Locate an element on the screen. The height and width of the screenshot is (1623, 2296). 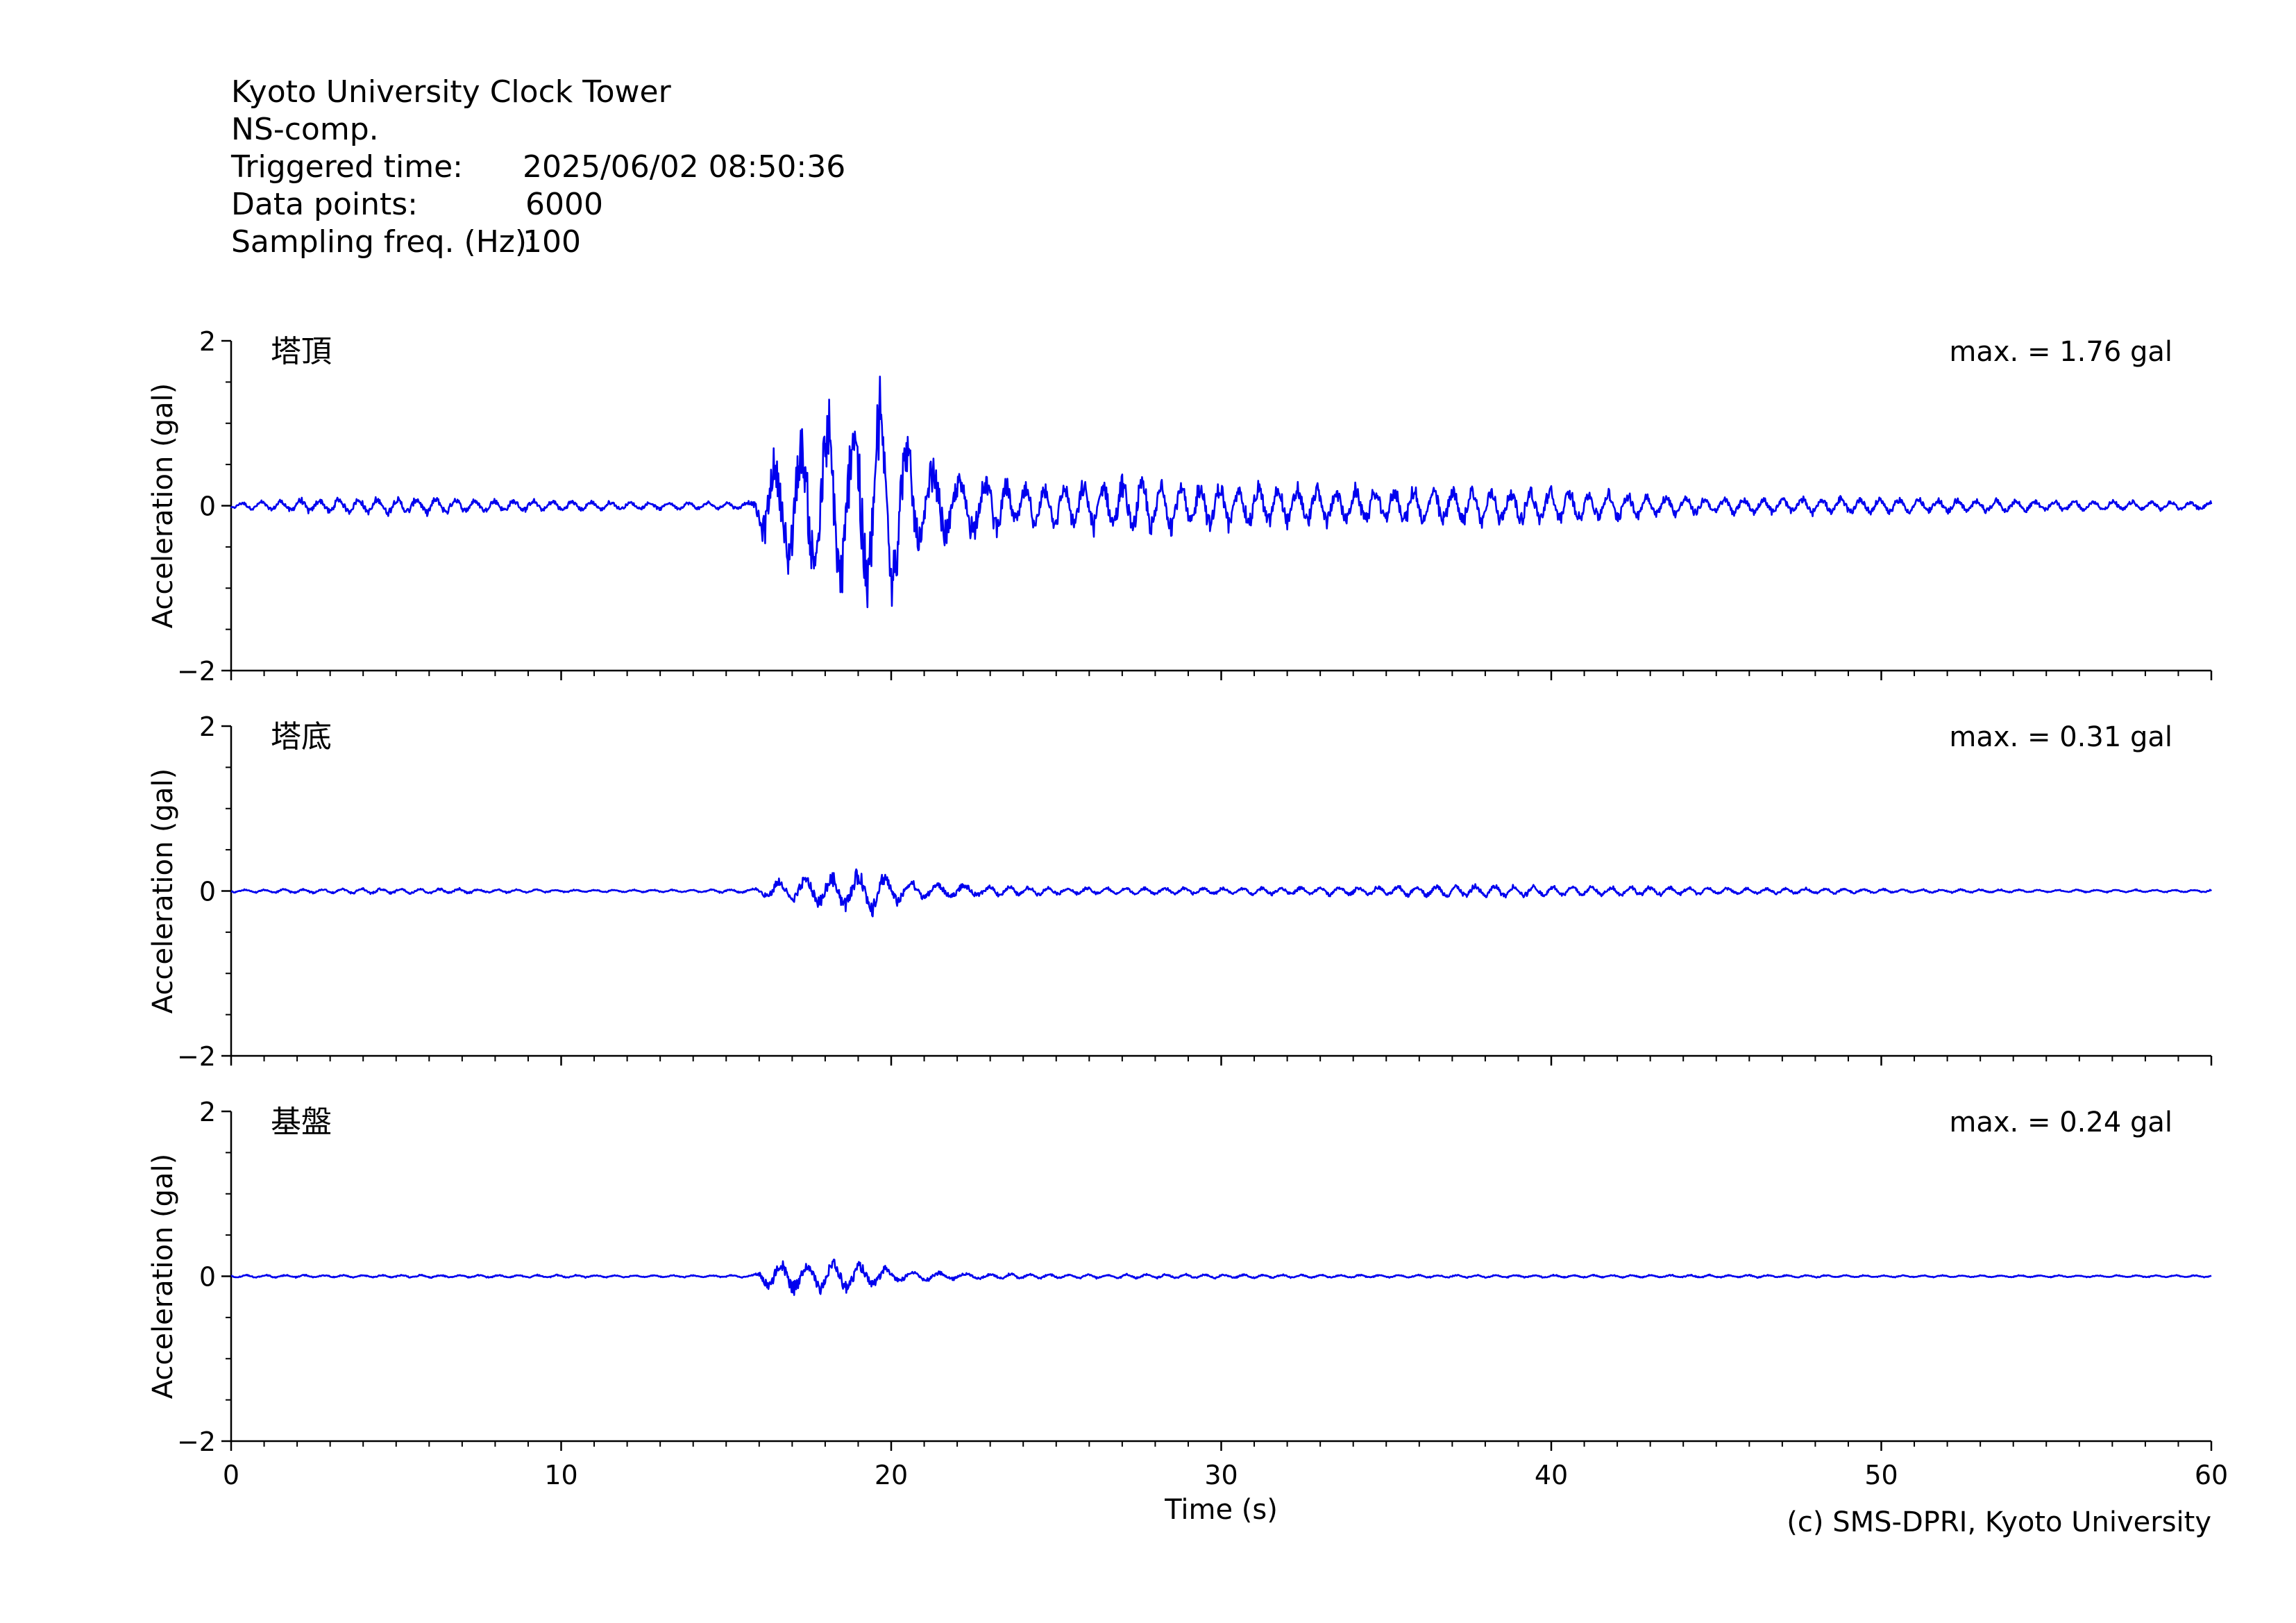
x-tick-label: 10 is located at coordinates (560, 1475).